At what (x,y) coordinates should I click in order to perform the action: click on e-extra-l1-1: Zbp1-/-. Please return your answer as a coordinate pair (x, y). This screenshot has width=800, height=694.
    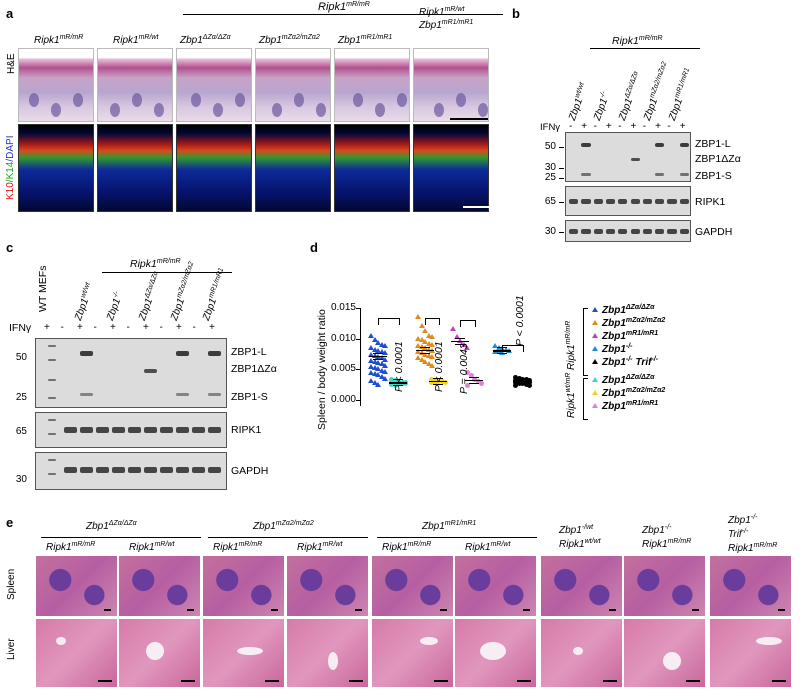
    Looking at the image, I should click on (656, 530).